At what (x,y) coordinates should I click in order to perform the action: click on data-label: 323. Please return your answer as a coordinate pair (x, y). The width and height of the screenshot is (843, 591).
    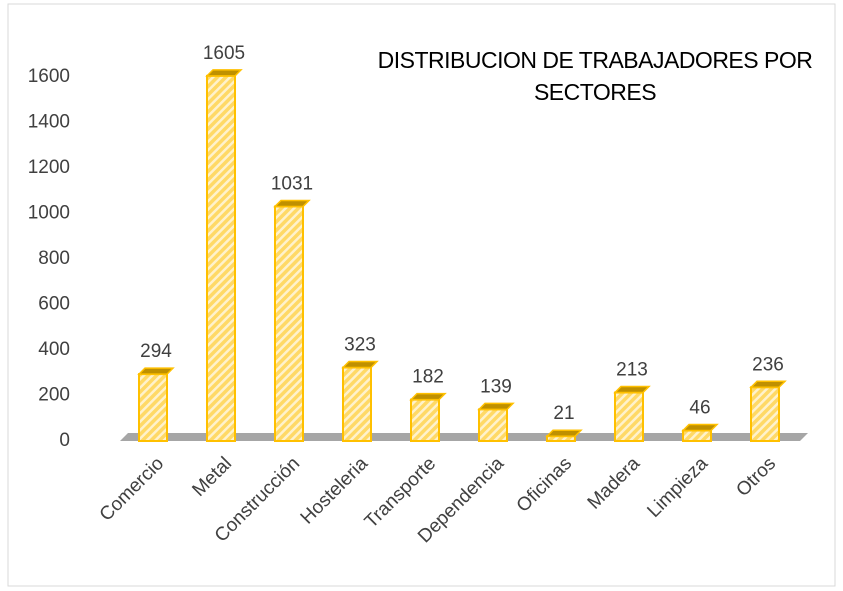
    Looking at the image, I should click on (360, 345).